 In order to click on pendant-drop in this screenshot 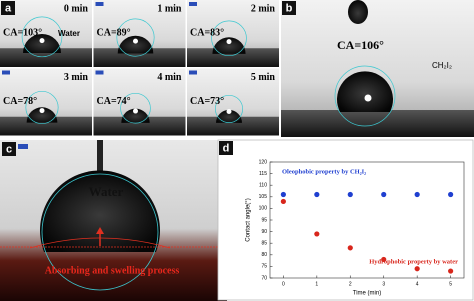, I will do `click(358, 12)`.